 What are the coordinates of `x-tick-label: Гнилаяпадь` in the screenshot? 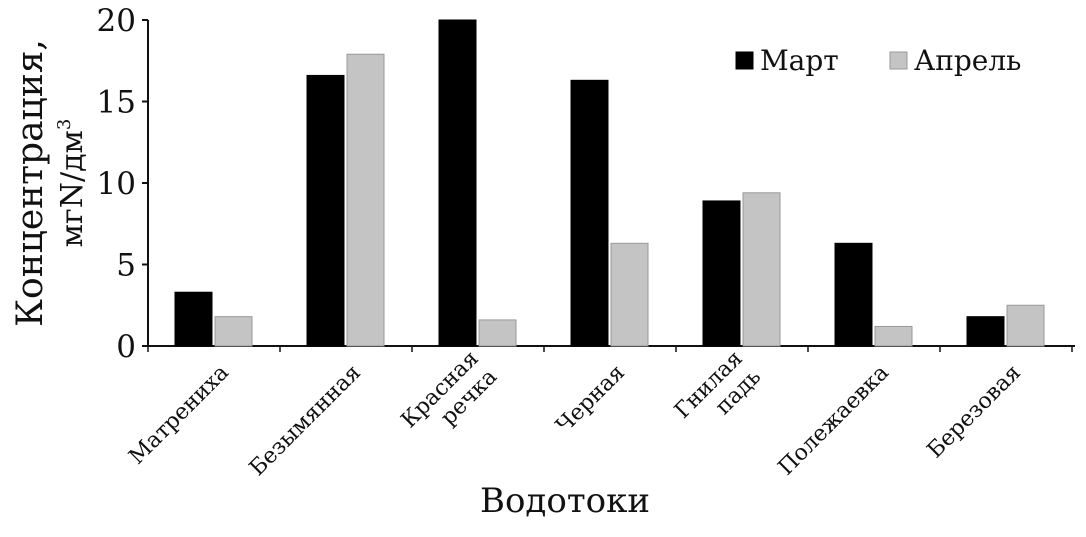 It's located at (718, 394).